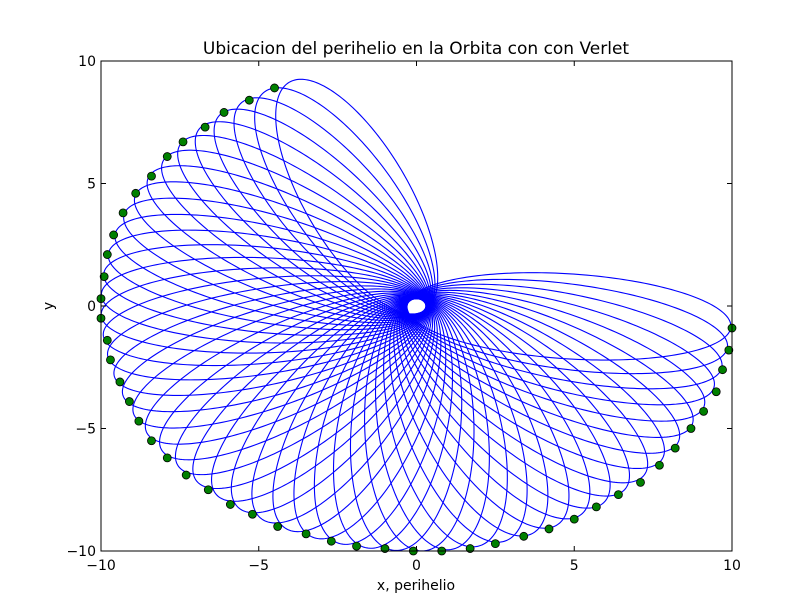 This screenshot has height=612, width=812. What do you see at coordinates (258, 566) in the screenshot?
I see `x-tick-label: −5` at bounding box center [258, 566].